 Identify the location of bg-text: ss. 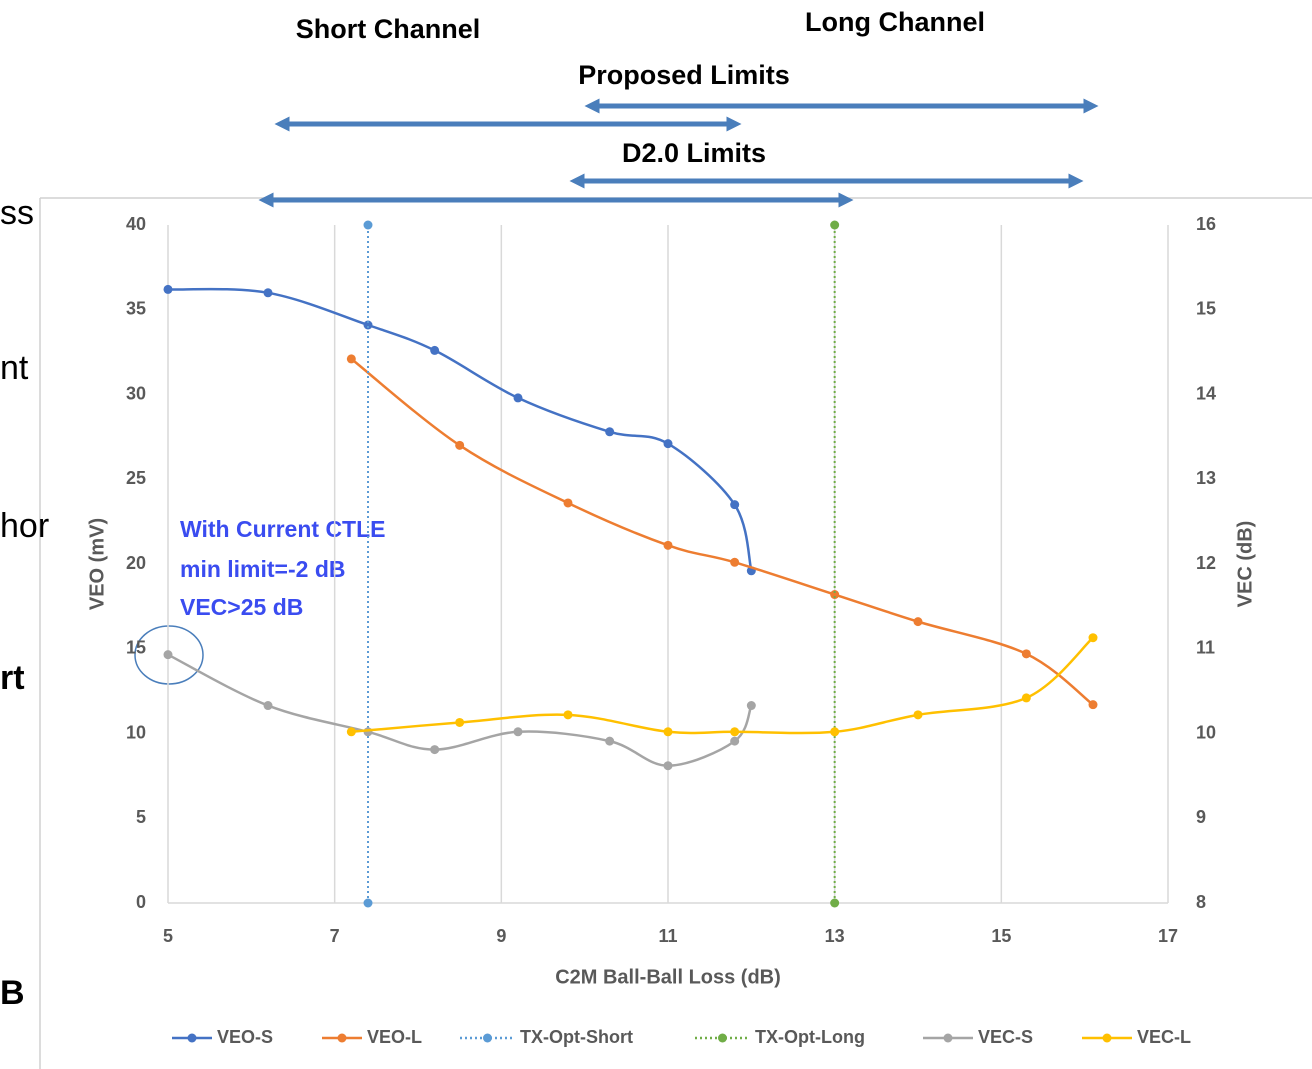
(17, 213).